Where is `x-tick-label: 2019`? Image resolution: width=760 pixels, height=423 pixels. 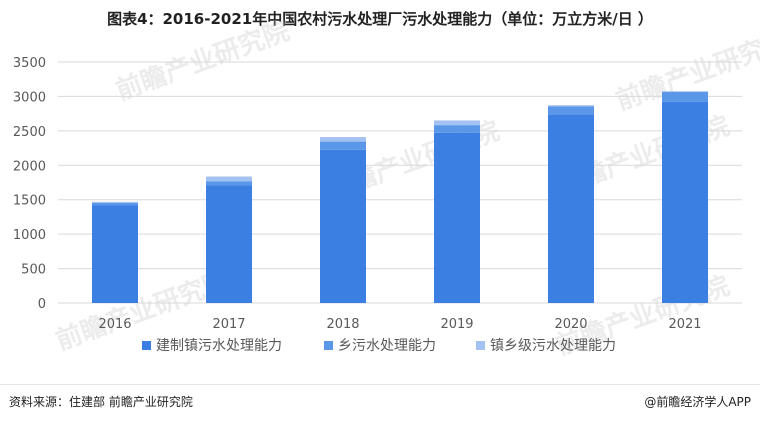 x-tick-label: 2019 is located at coordinates (456, 324).